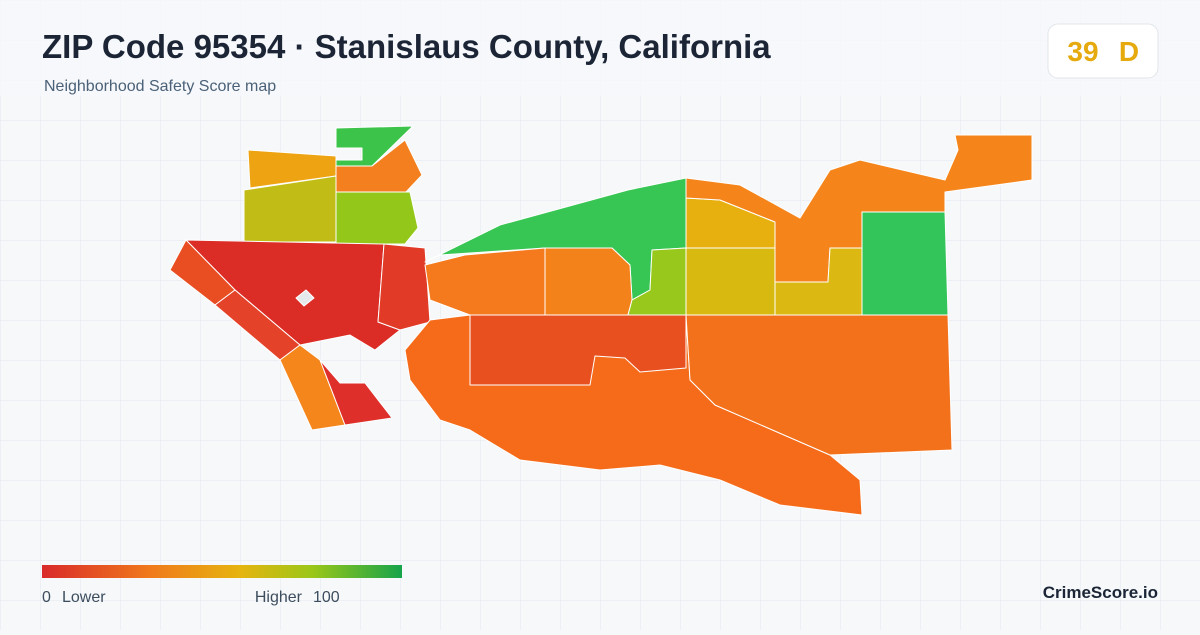 The width and height of the screenshot is (1200, 635). I want to click on score-value: 39, so click(1082, 51).